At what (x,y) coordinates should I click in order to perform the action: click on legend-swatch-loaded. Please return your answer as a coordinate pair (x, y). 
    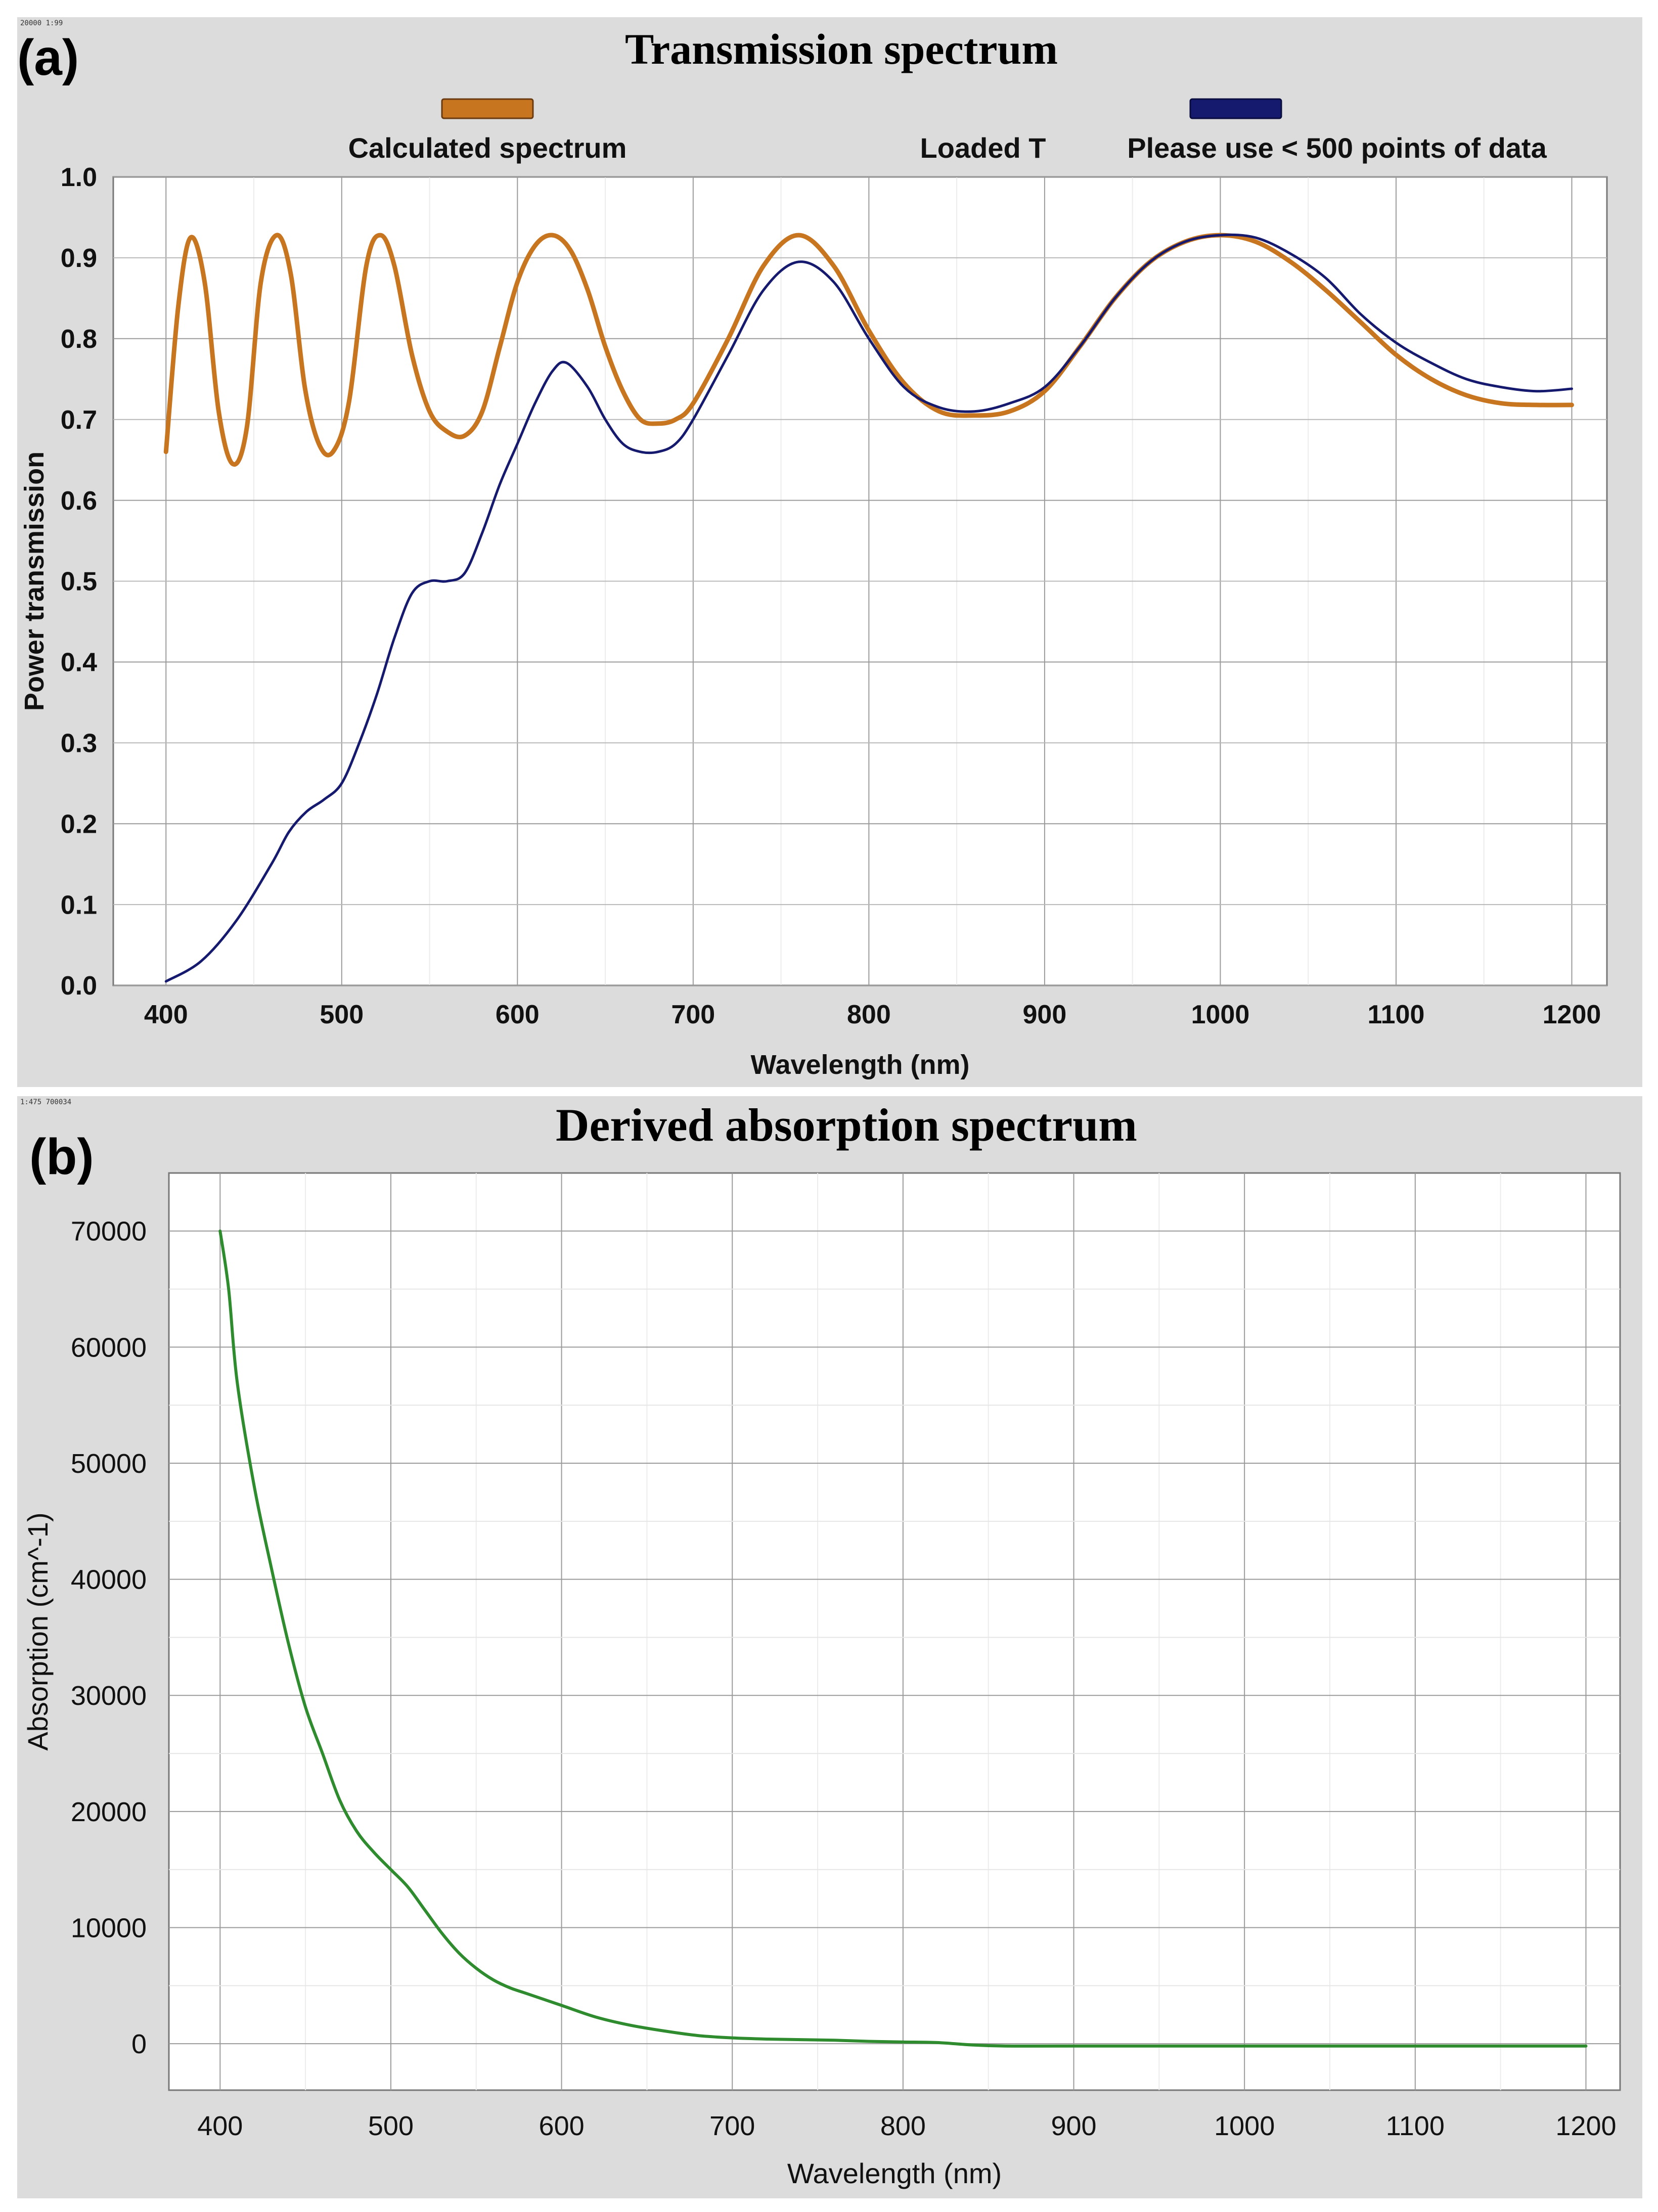
    Looking at the image, I should click on (1235, 109).